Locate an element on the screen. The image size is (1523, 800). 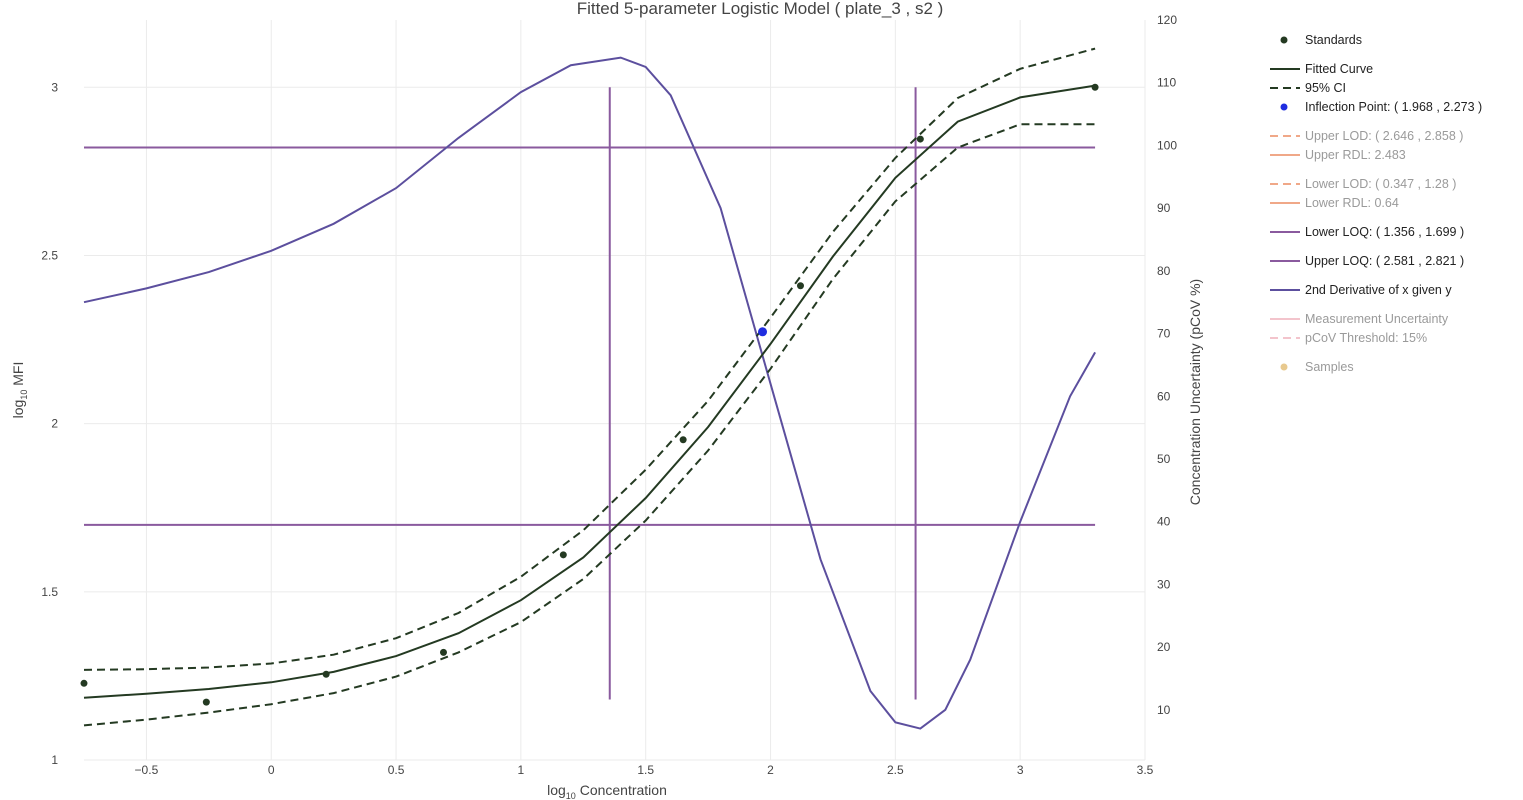
legend-item: Fitted Curve is located at coordinates (1321, 69).